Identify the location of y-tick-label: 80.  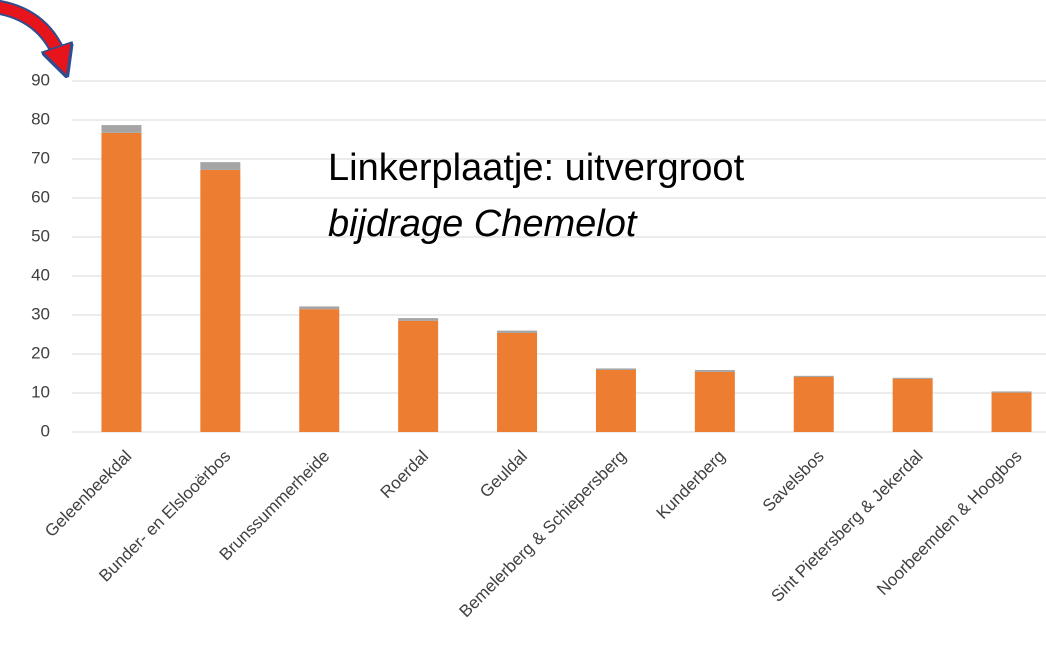
(40, 118).